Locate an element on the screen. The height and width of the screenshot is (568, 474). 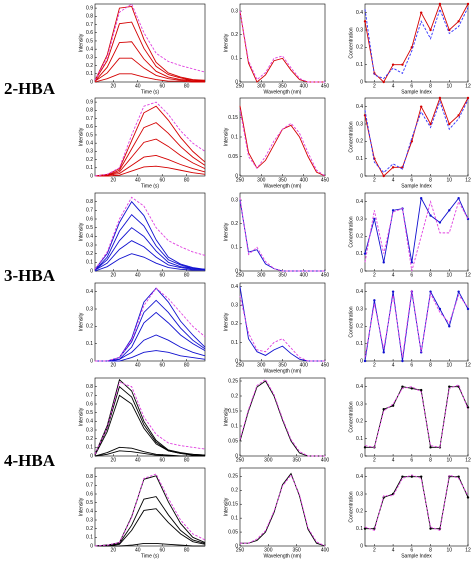
x-axis-label: Sample Index is located at coordinates (416, 556).